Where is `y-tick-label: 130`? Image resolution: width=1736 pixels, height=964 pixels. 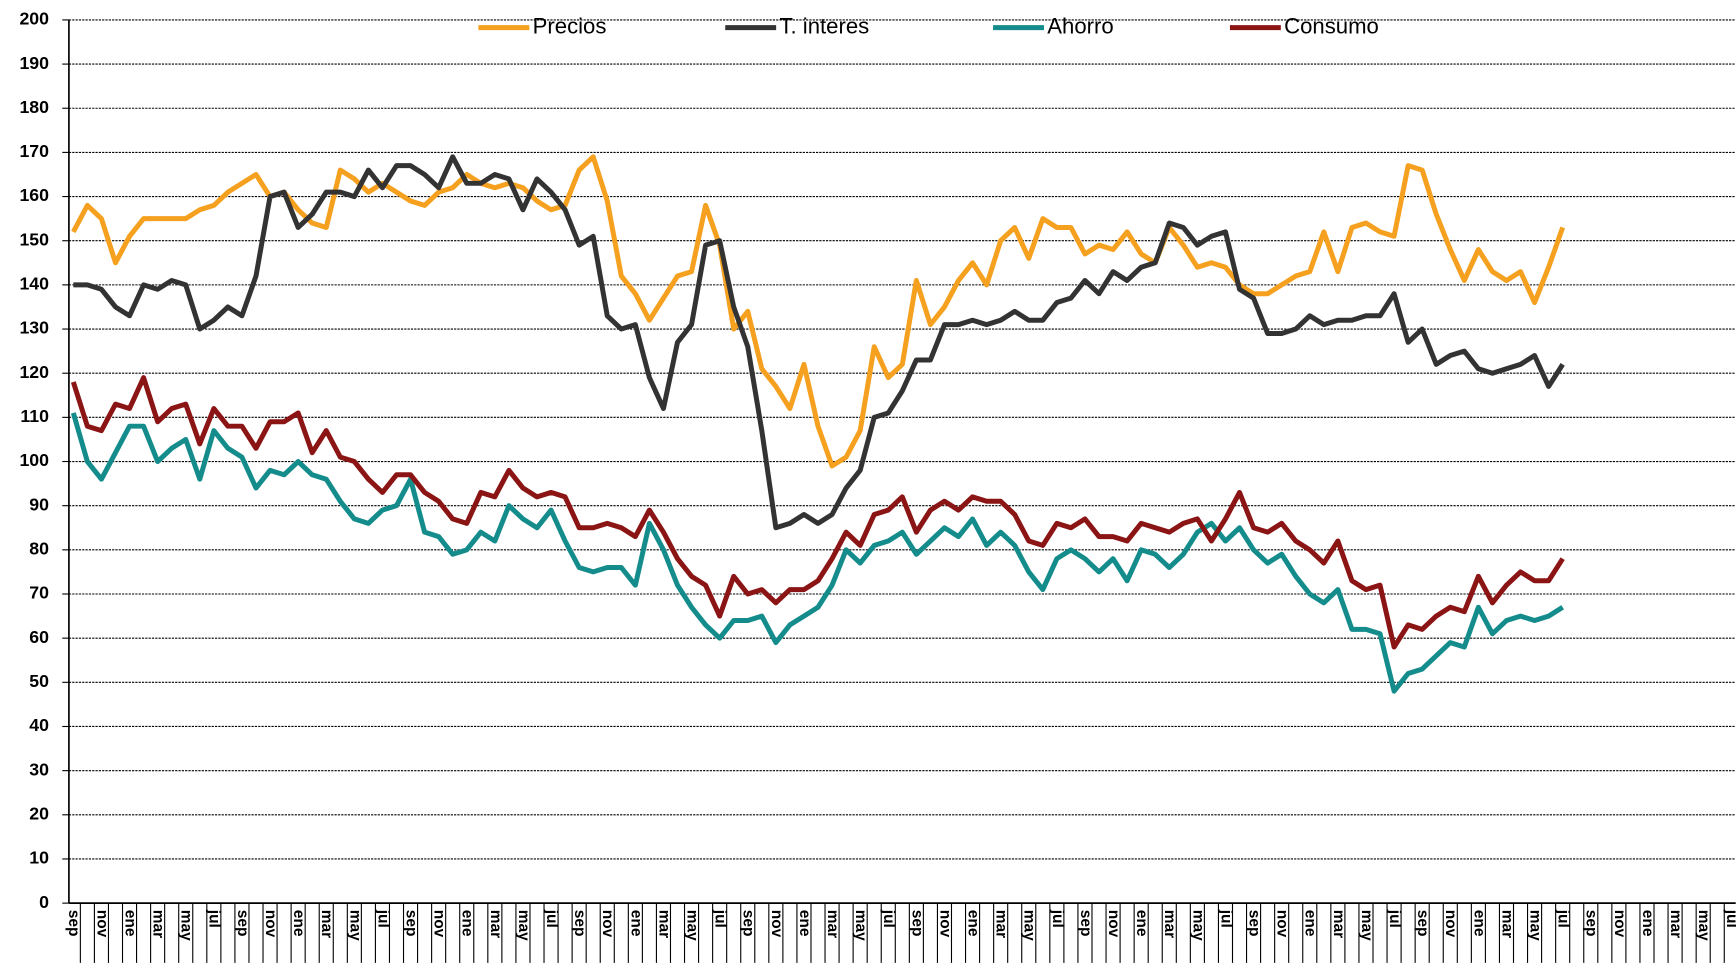
y-tick-label: 130 is located at coordinates (34, 328).